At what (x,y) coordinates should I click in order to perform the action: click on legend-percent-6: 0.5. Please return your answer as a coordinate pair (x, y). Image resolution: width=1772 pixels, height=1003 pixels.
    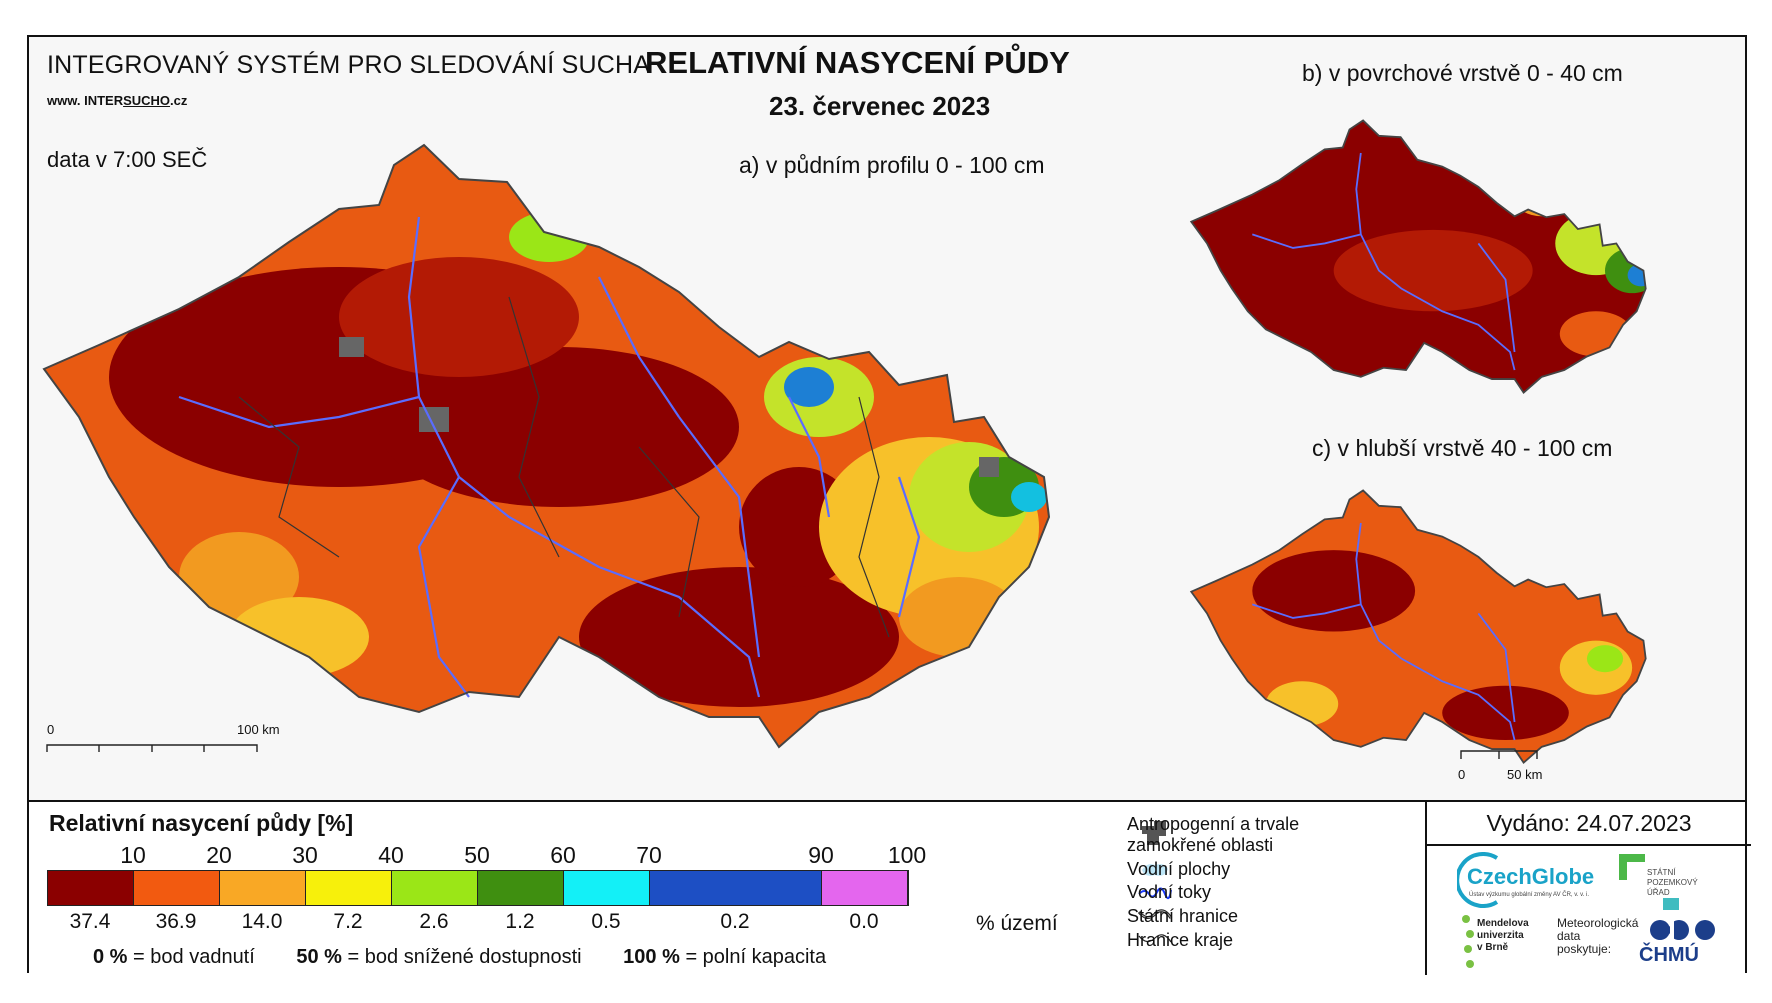
    Looking at the image, I should click on (606, 921).